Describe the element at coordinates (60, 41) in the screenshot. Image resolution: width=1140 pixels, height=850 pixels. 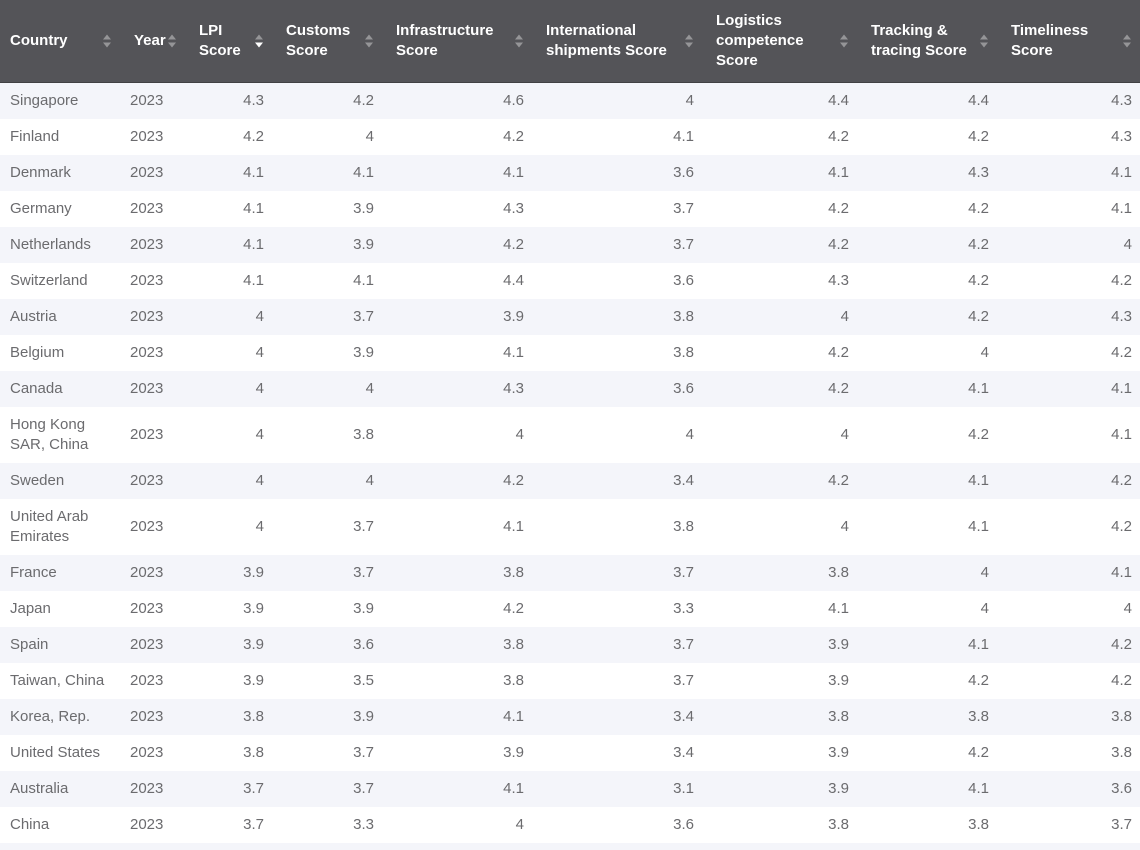
I see `column-header-country: Country` at that location.